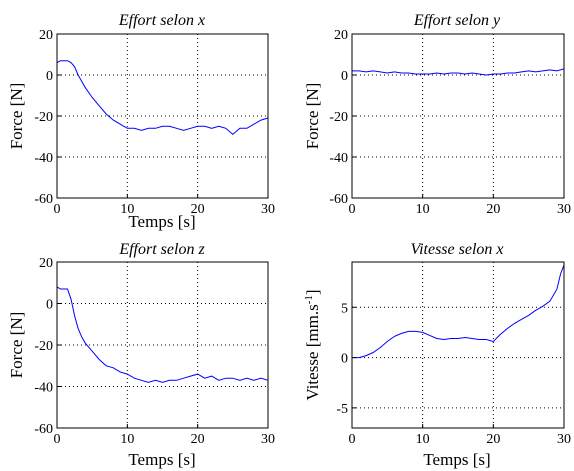  Describe the element at coordinates (161, 20) in the screenshot. I see `panel-title: Effort selon x` at that location.